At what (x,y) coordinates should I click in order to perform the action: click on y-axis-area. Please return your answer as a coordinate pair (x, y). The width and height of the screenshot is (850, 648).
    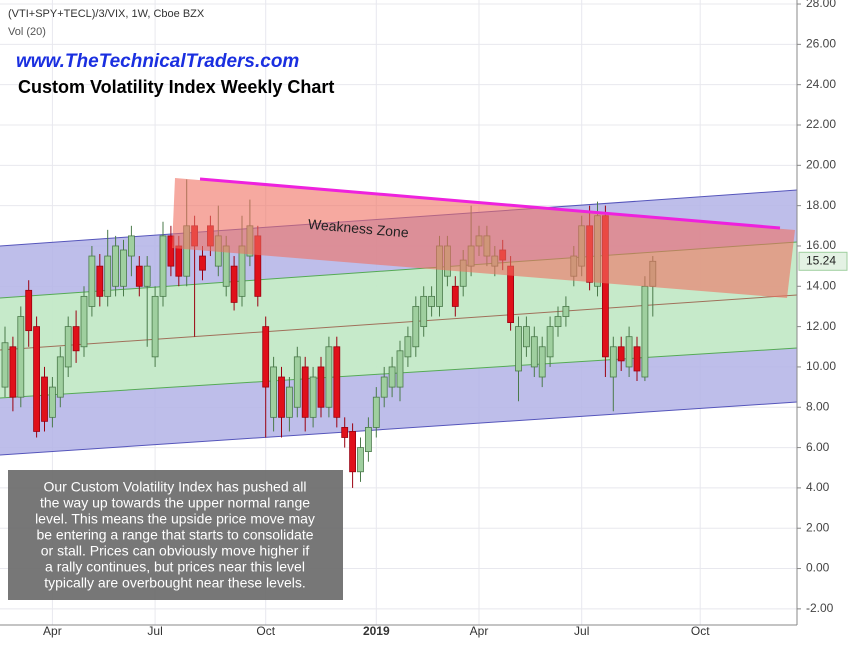
    Looking at the image, I should click on (823, 321).